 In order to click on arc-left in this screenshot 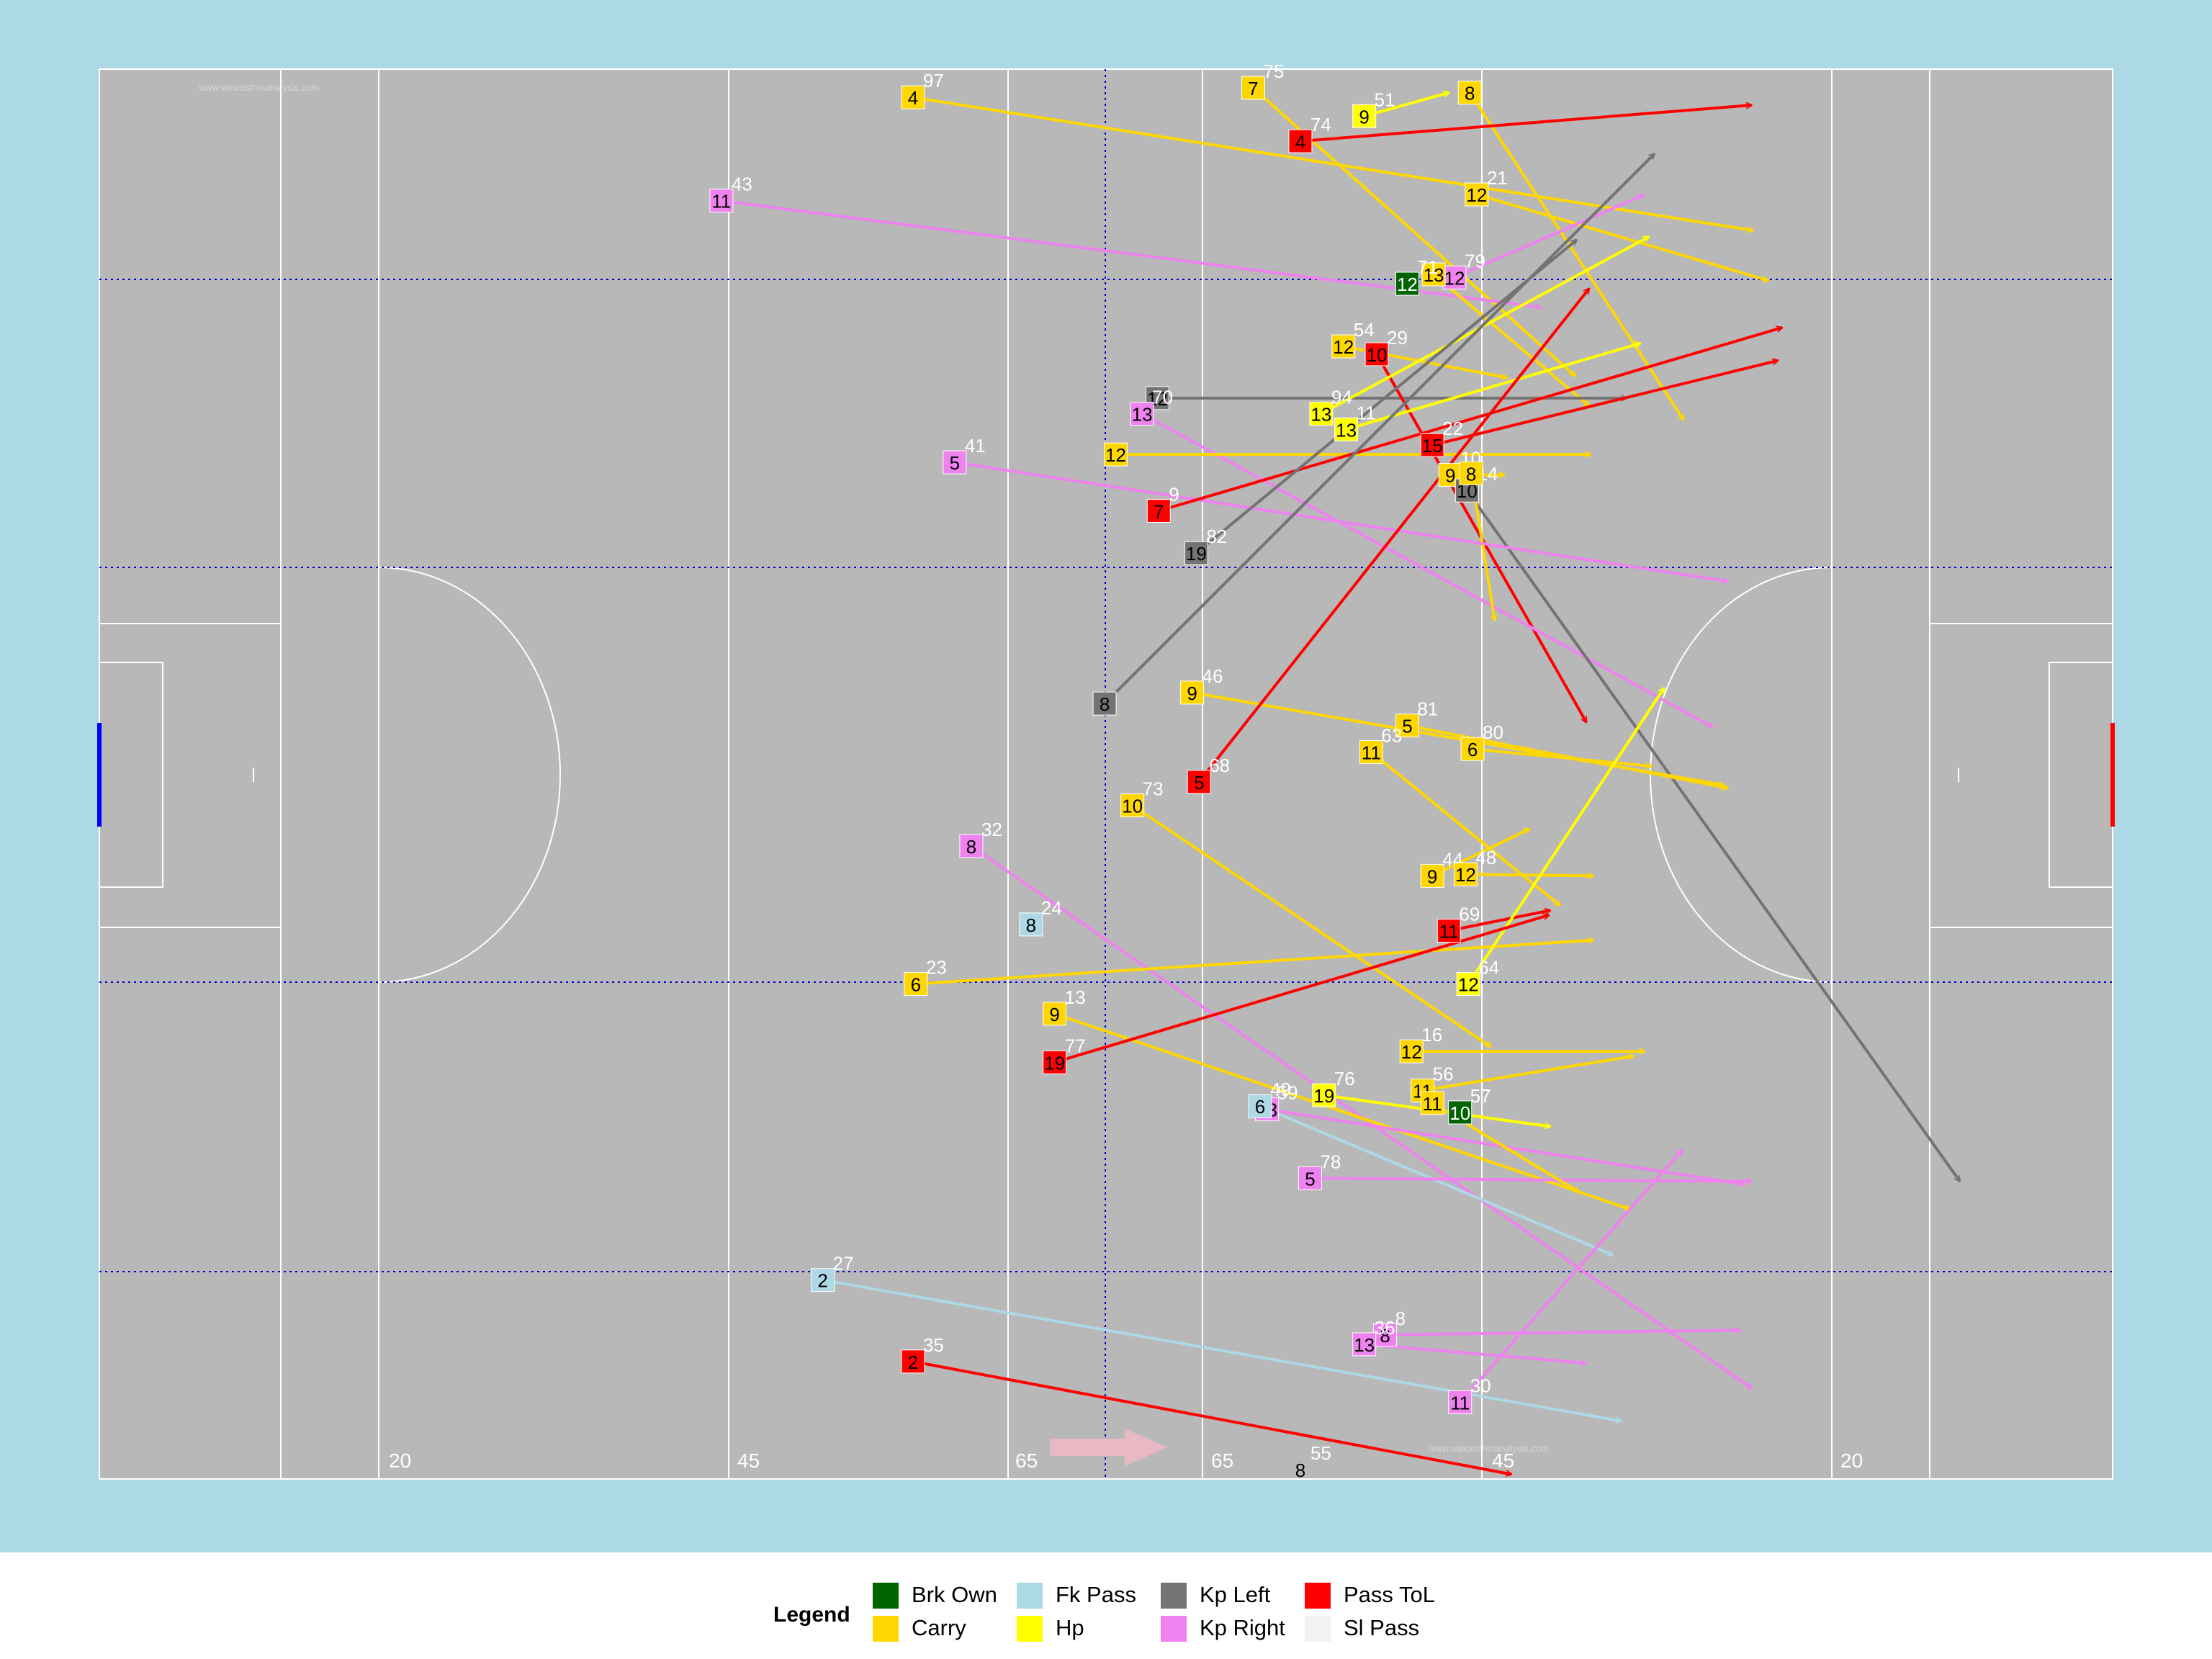, I will do `click(470, 775)`.